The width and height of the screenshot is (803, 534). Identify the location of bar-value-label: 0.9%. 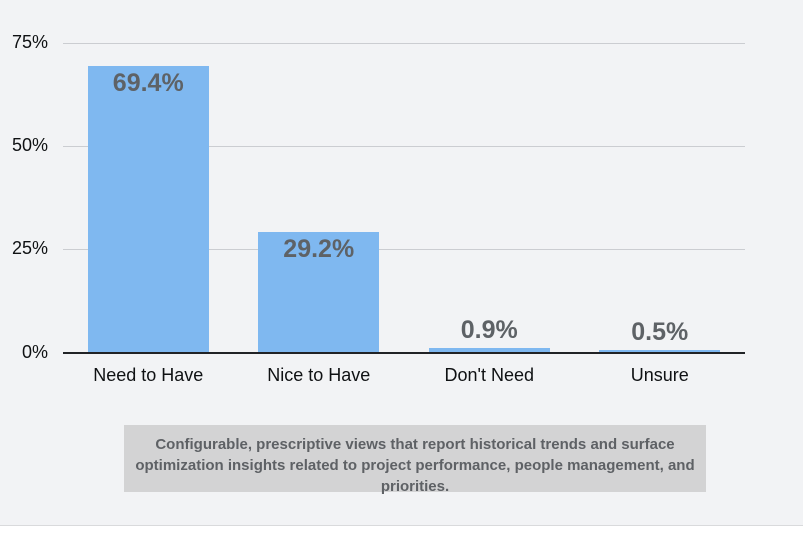
(489, 330).